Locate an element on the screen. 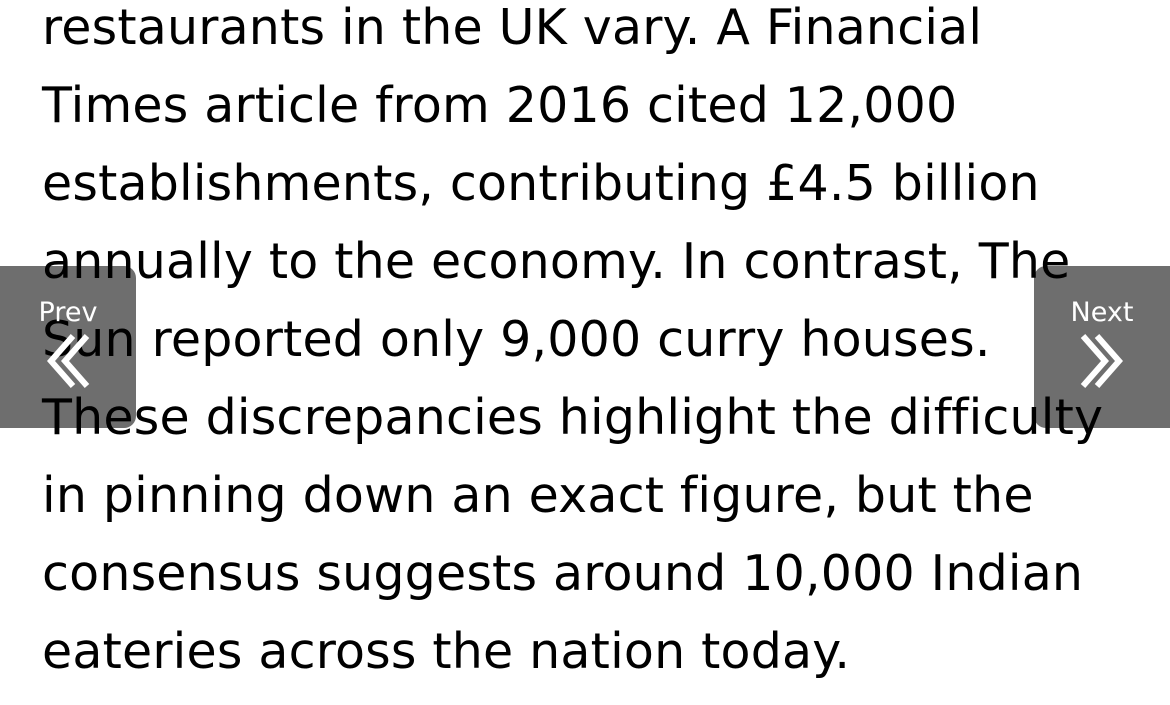 The width and height of the screenshot is (1170, 705). prev-button-label: Prev is located at coordinates (68, 312).